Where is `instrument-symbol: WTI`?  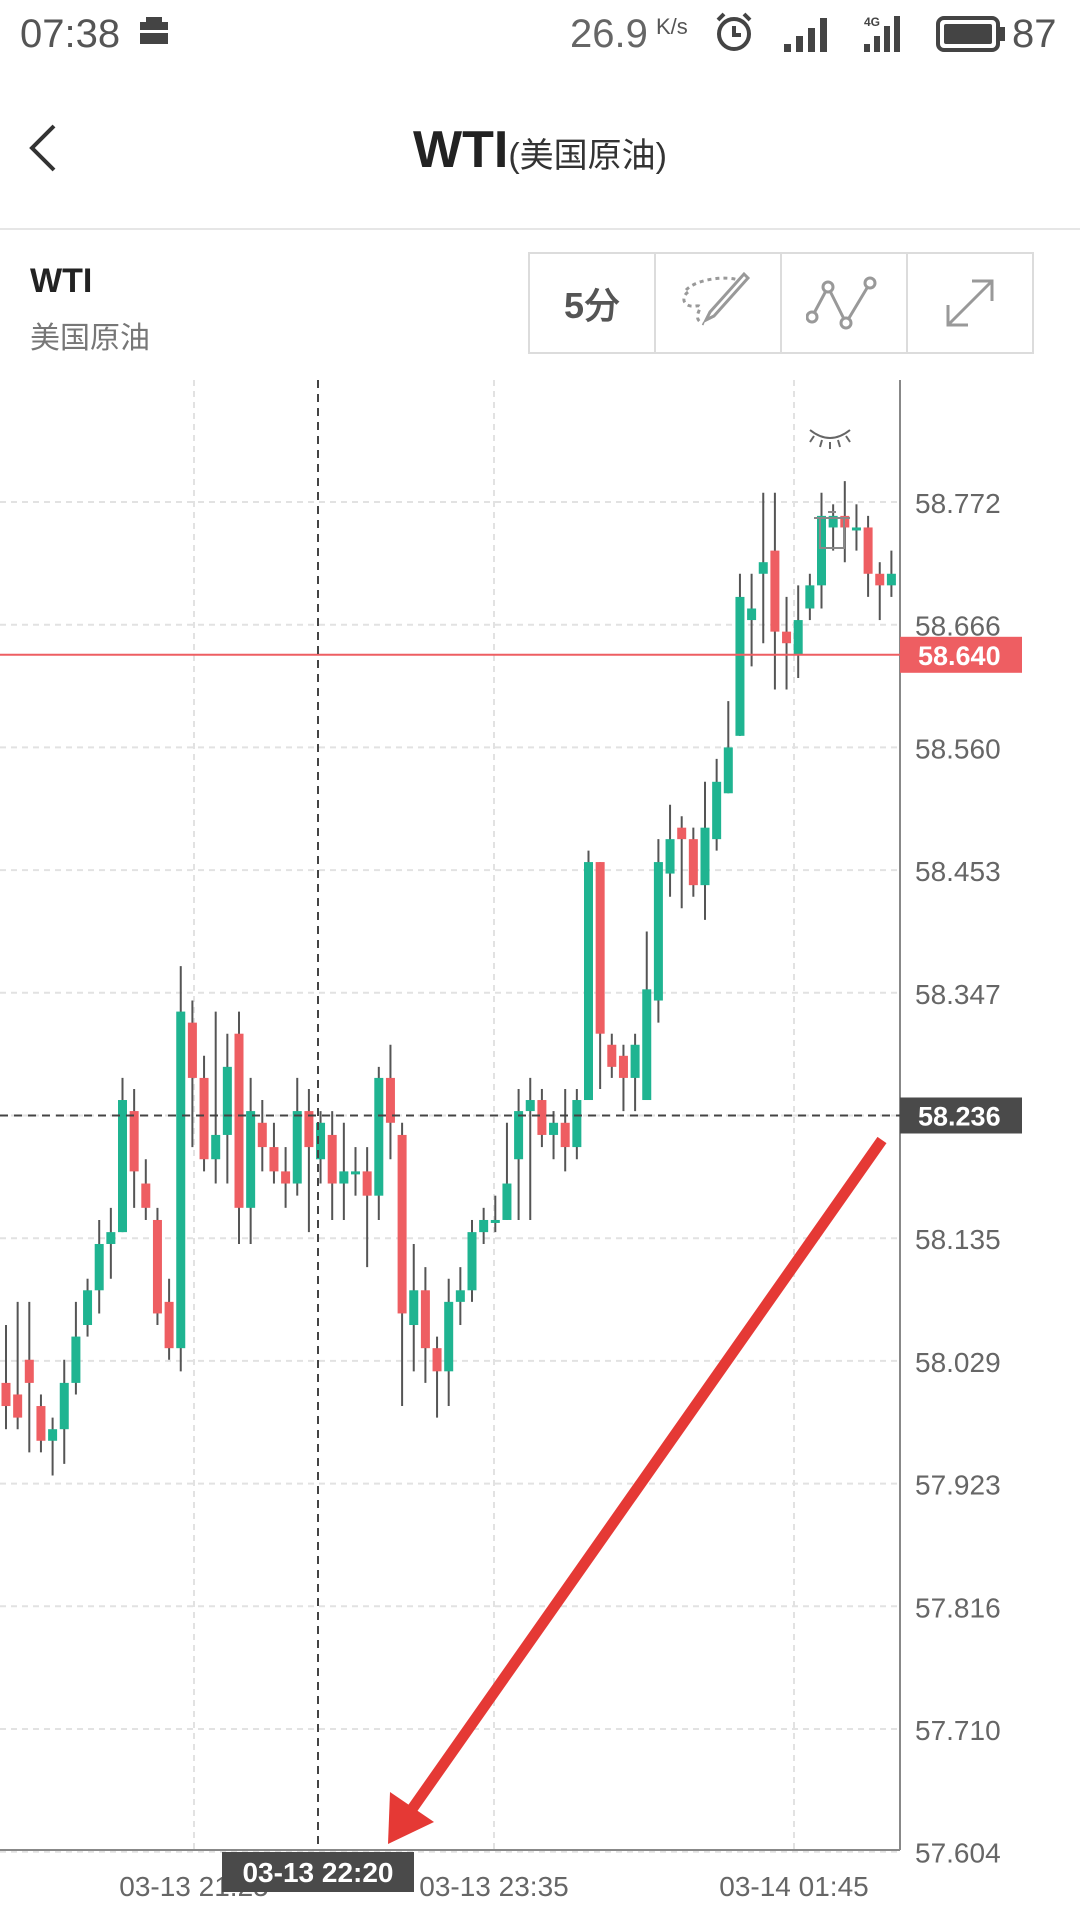
instrument-symbol: WTI is located at coordinates (61, 281).